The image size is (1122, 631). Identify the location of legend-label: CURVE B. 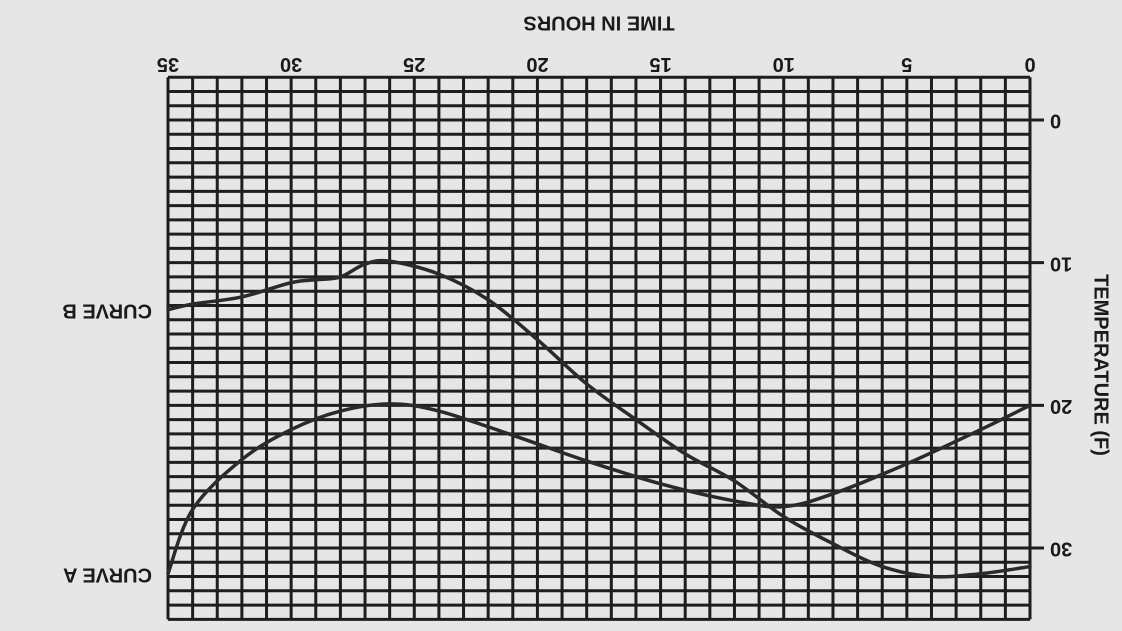
(107, 310).